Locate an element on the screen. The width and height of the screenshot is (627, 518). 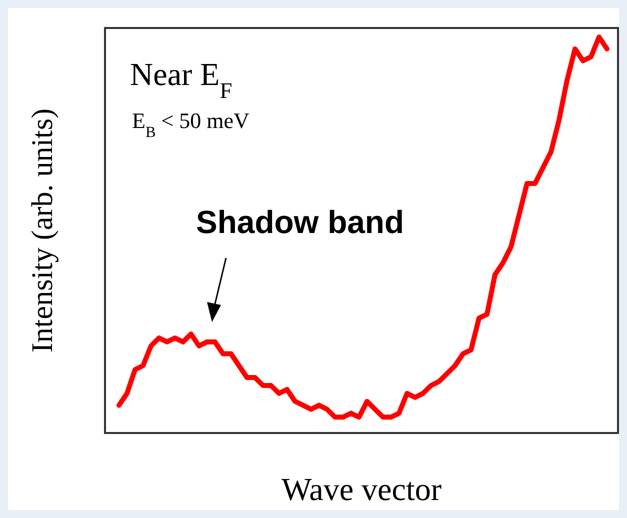
annotation: Shadow band is located at coordinates (300, 222).